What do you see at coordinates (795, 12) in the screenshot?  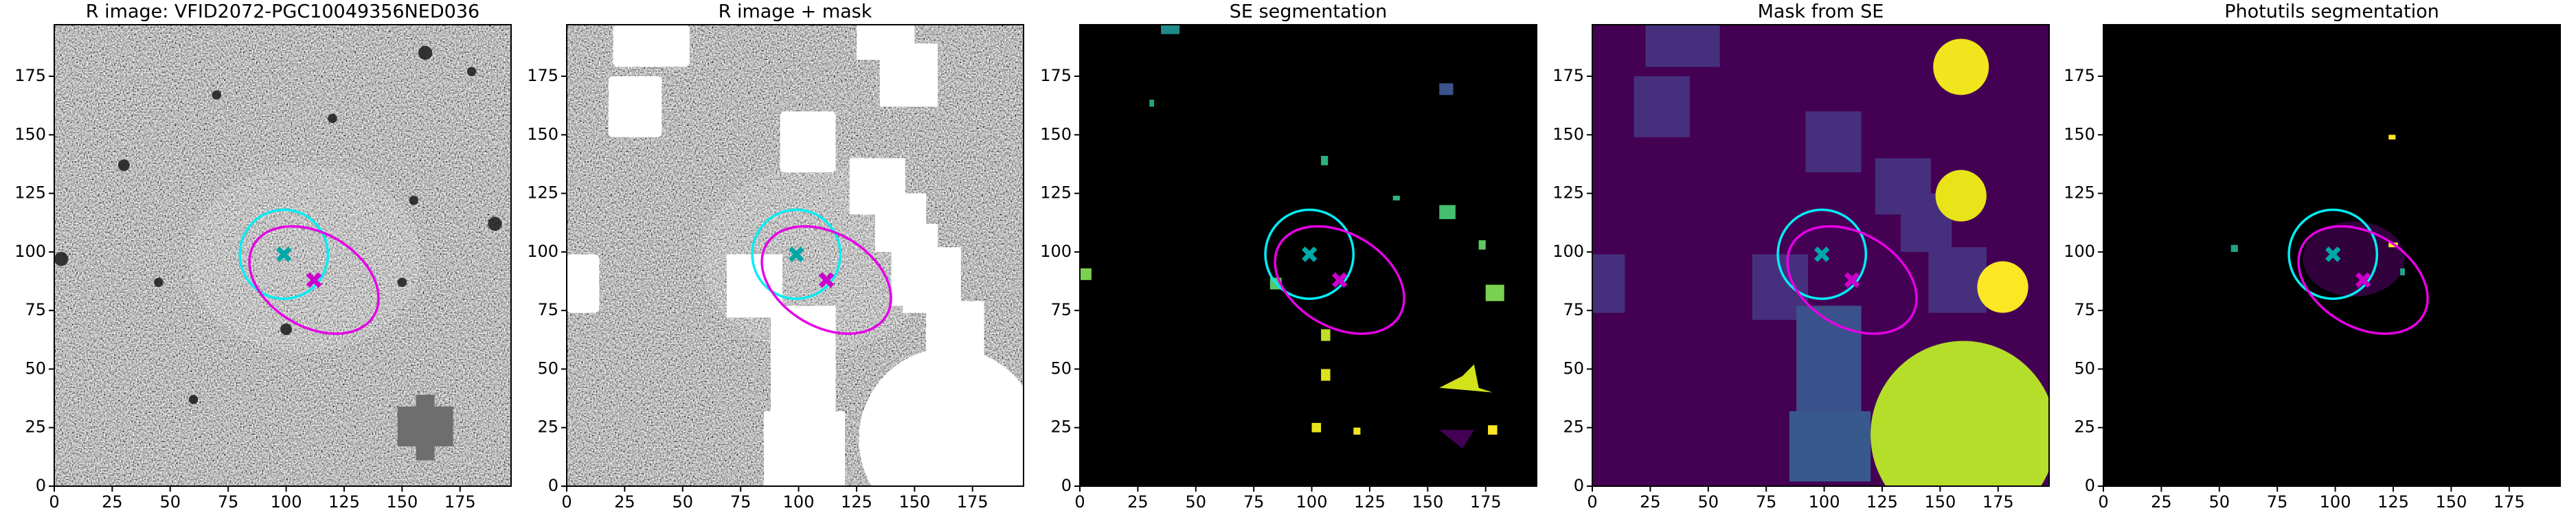 I see `panel-title: R image + mask` at bounding box center [795, 12].